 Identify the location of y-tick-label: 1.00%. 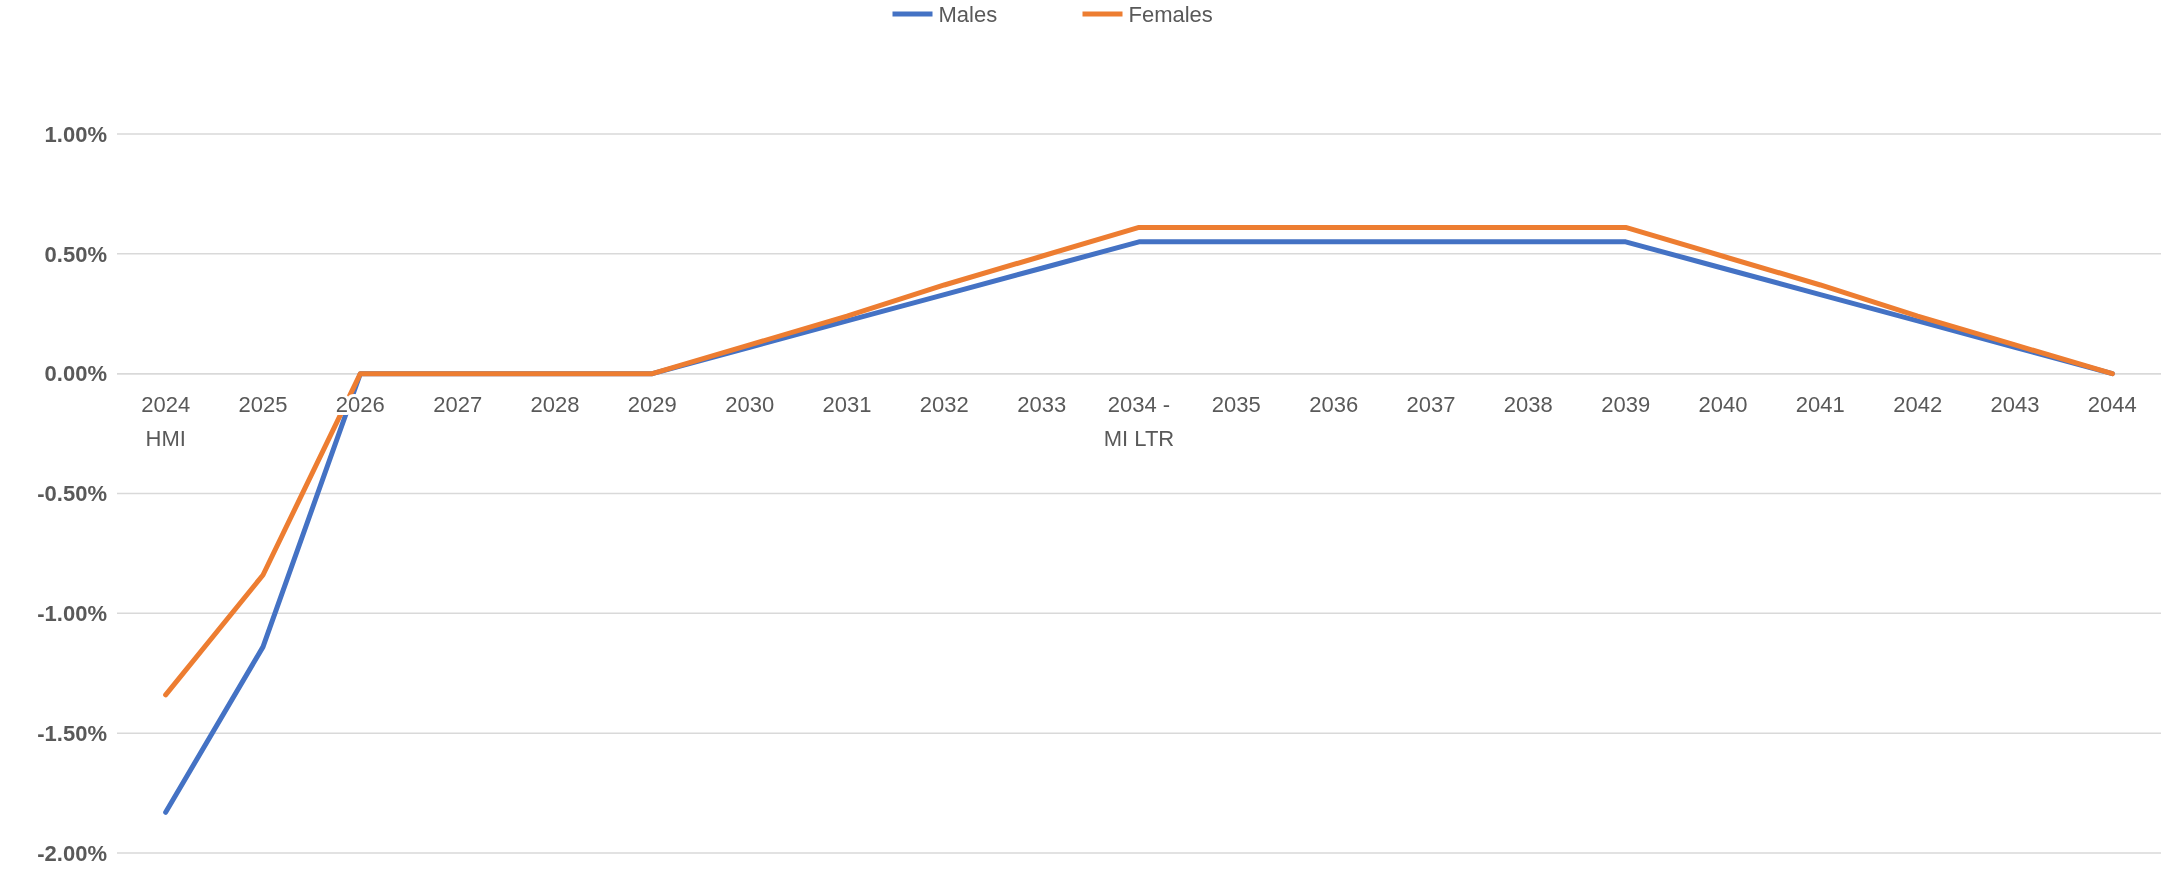
(75, 134).